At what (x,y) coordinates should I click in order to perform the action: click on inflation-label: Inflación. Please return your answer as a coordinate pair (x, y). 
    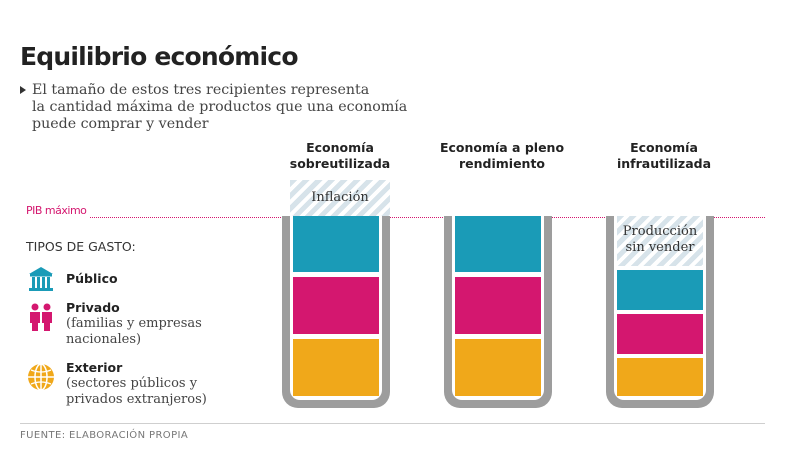
    Looking at the image, I should click on (340, 197).